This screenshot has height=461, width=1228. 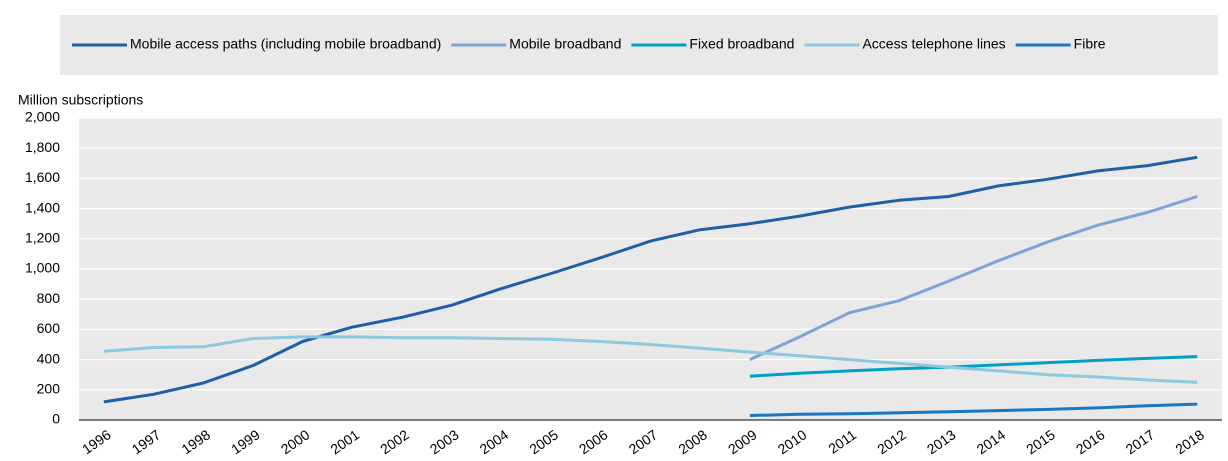 I want to click on y-tick-label: 0, so click(x=56, y=419).